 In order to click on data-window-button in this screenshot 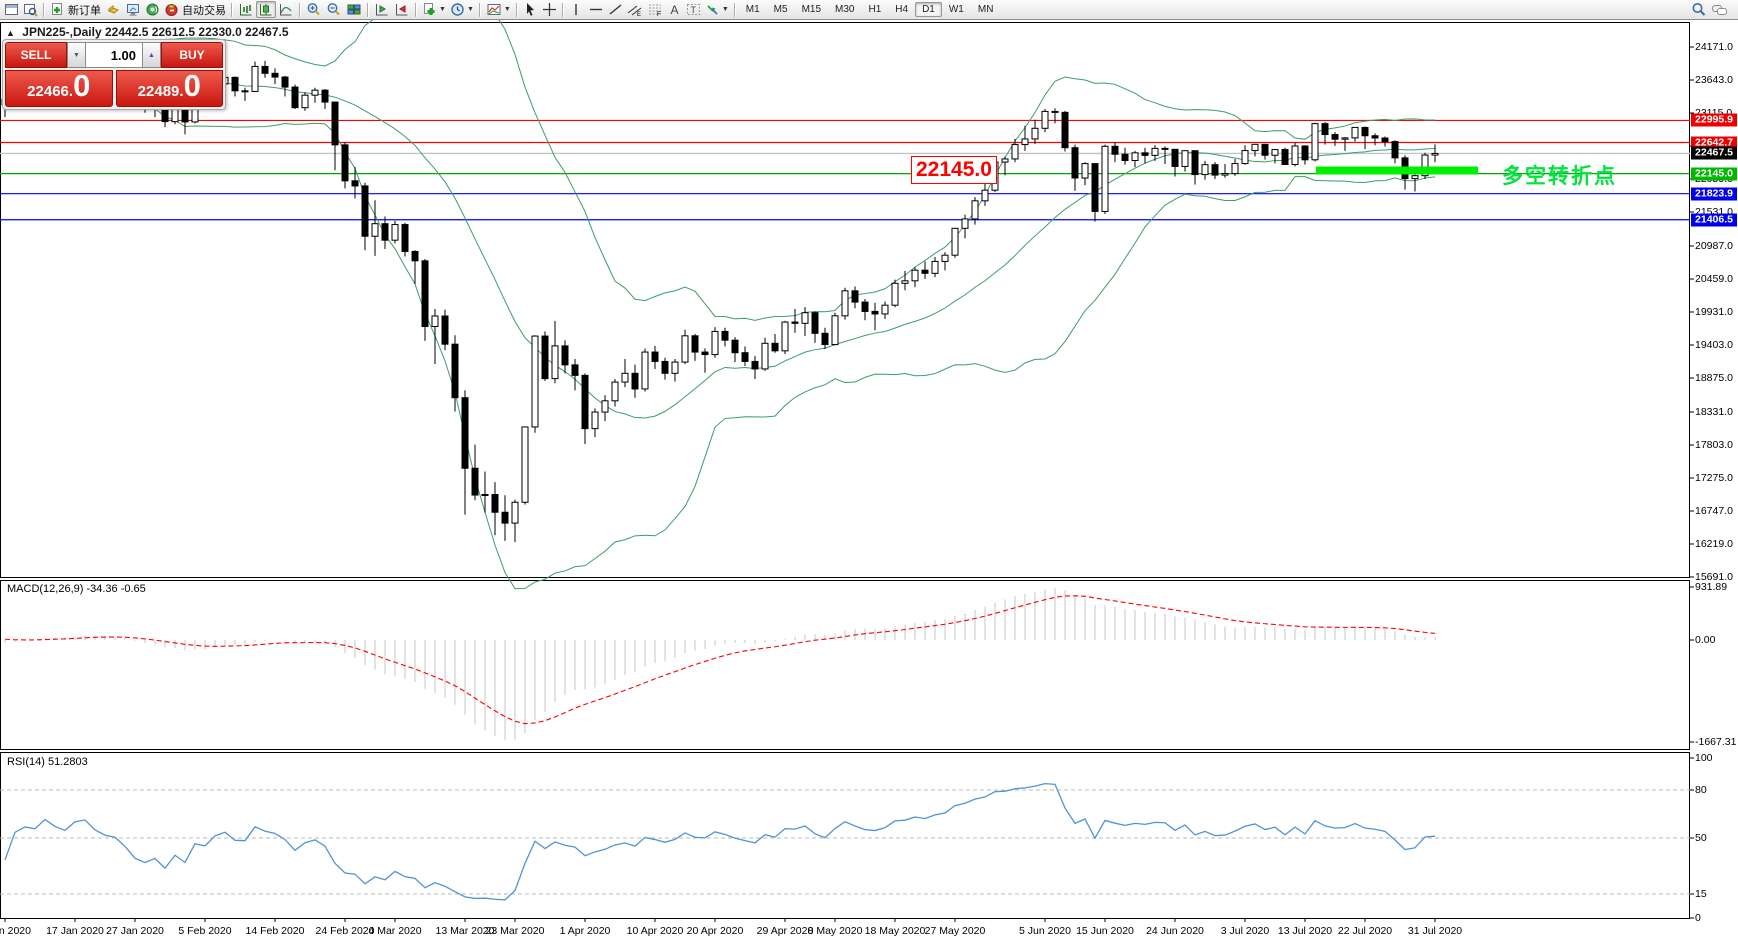, I will do `click(30, 9)`.